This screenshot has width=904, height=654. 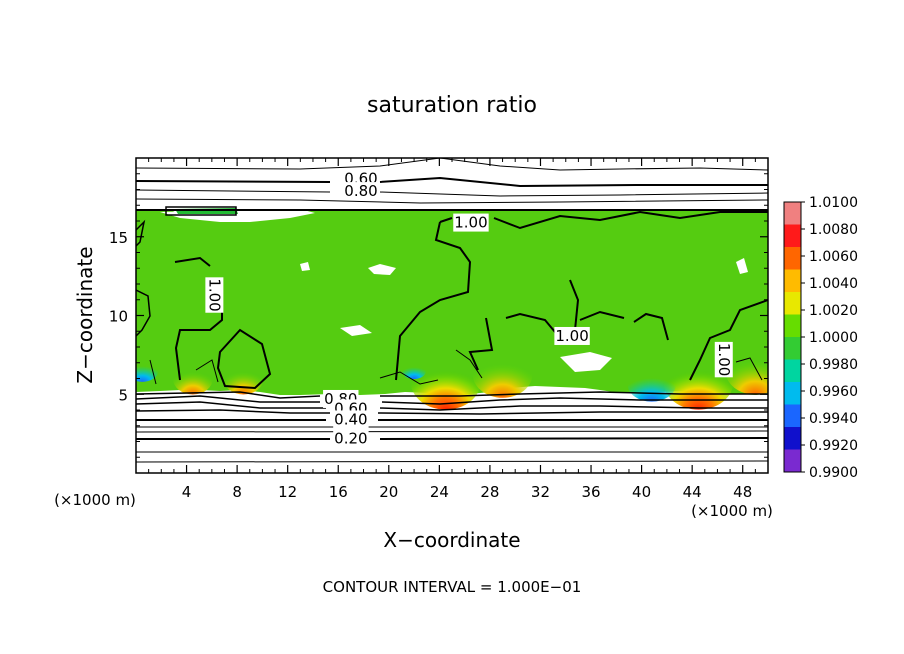 I want to click on x-tick-label-5: 24, so click(x=439, y=492).